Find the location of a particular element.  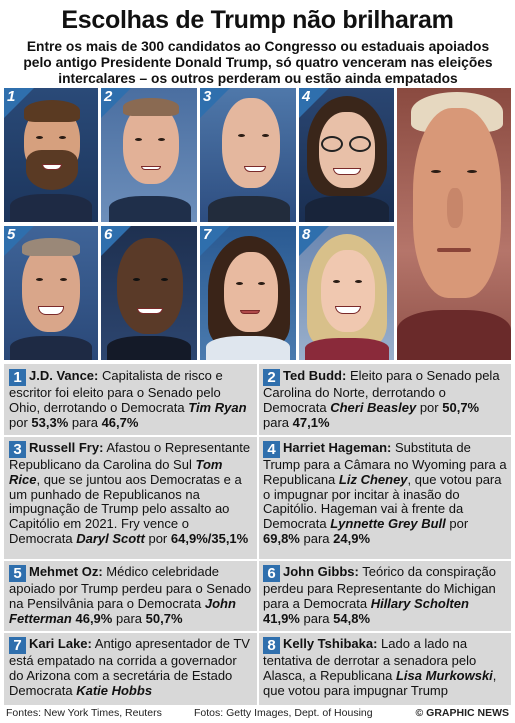

photo-5: 5 is located at coordinates (51, 293).